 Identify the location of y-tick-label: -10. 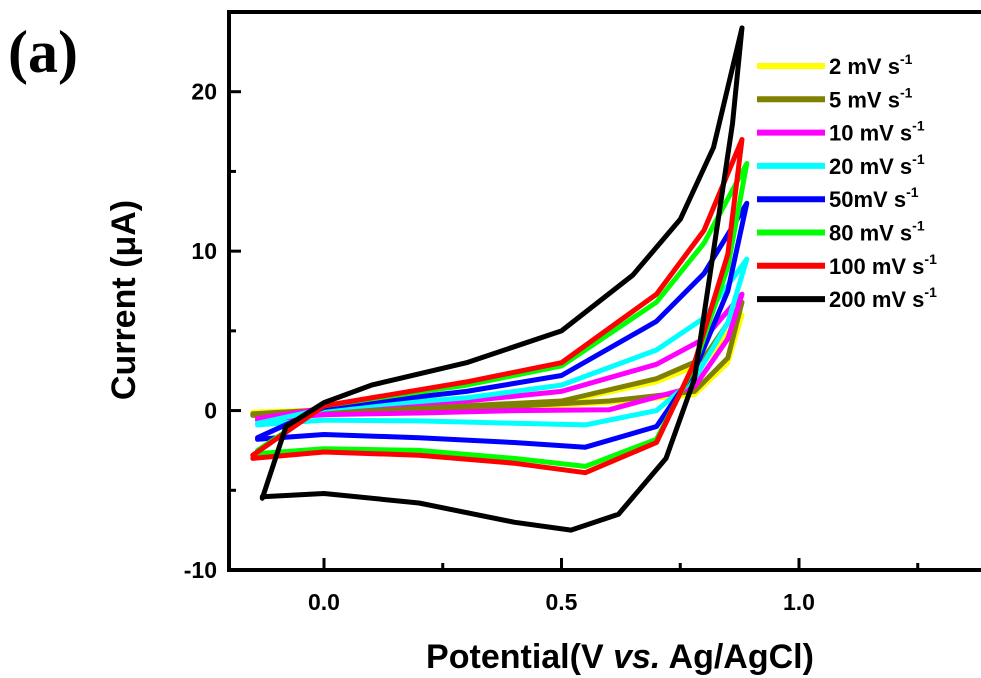
(200, 570).